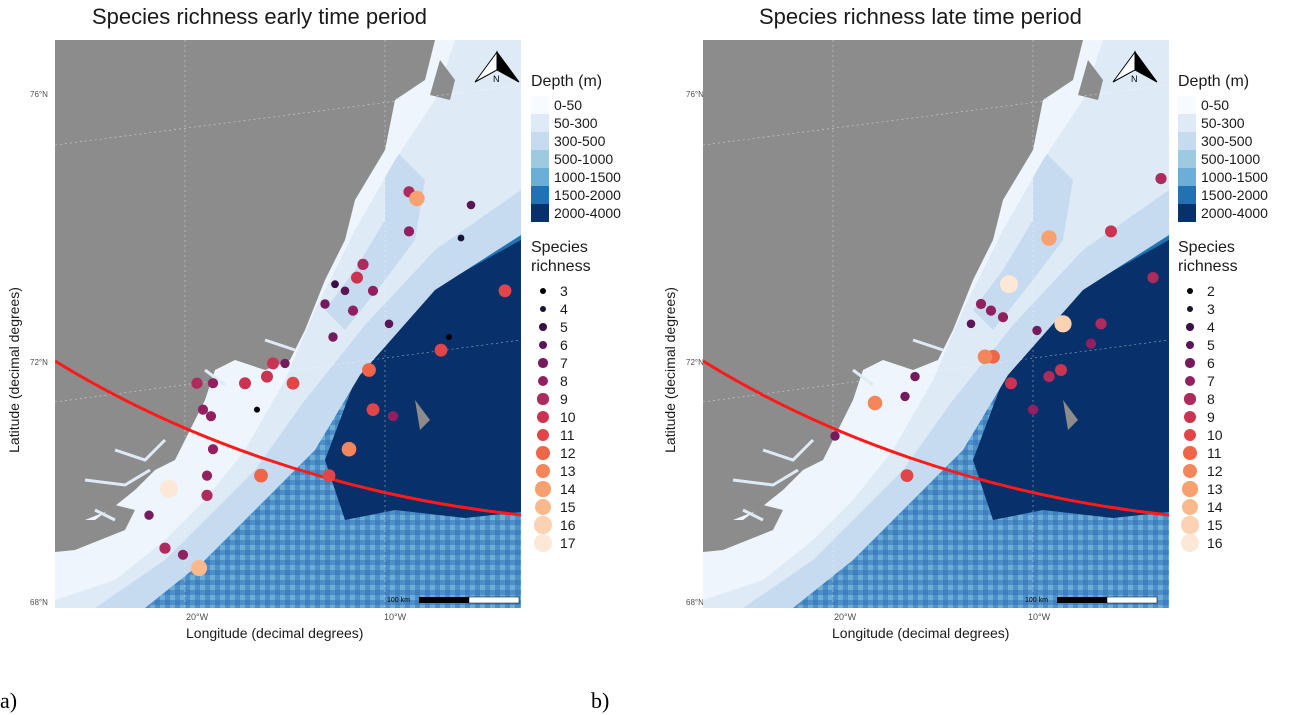 Image resolution: width=1311 pixels, height=715 pixels. Describe the element at coordinates (1237, 435) in the screenshot. I see `richness-legend-item: 10` at that location.